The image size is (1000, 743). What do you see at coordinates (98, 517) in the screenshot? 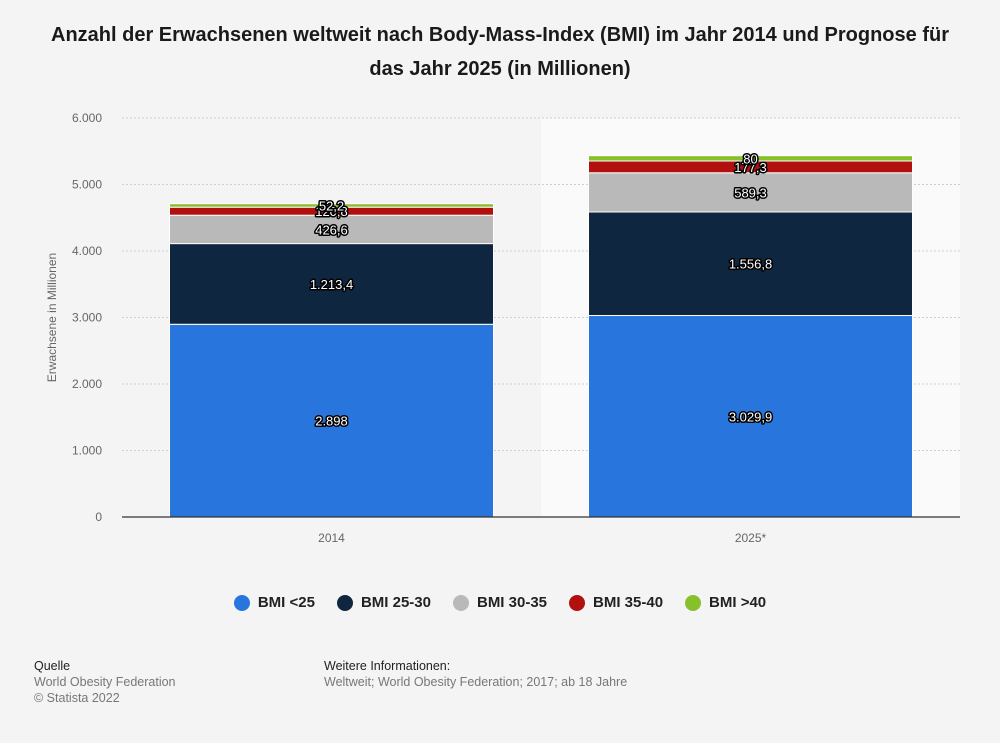
I see `y-tick-label: 0` at bounding box center [98, 517].